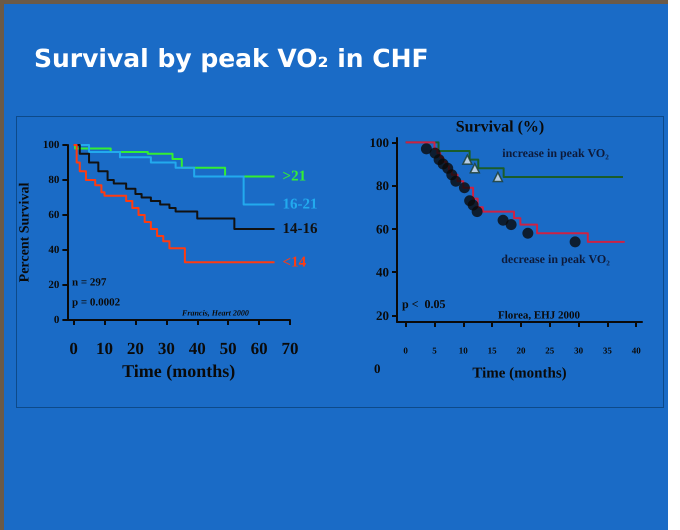 The width and height of the screenshot is (680, 530). What do you see at coordinates (231, 58) in the screenshot?
I see `chart-title: Survival by peak VO₂ in CHF` at bounding box center [231, 58].